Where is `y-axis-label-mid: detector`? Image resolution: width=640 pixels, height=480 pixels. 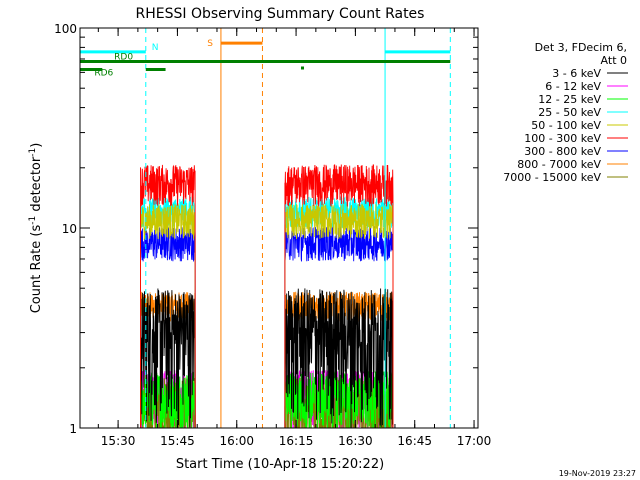 y-axis-label-mid: detector is located at coordinates (36, 186).